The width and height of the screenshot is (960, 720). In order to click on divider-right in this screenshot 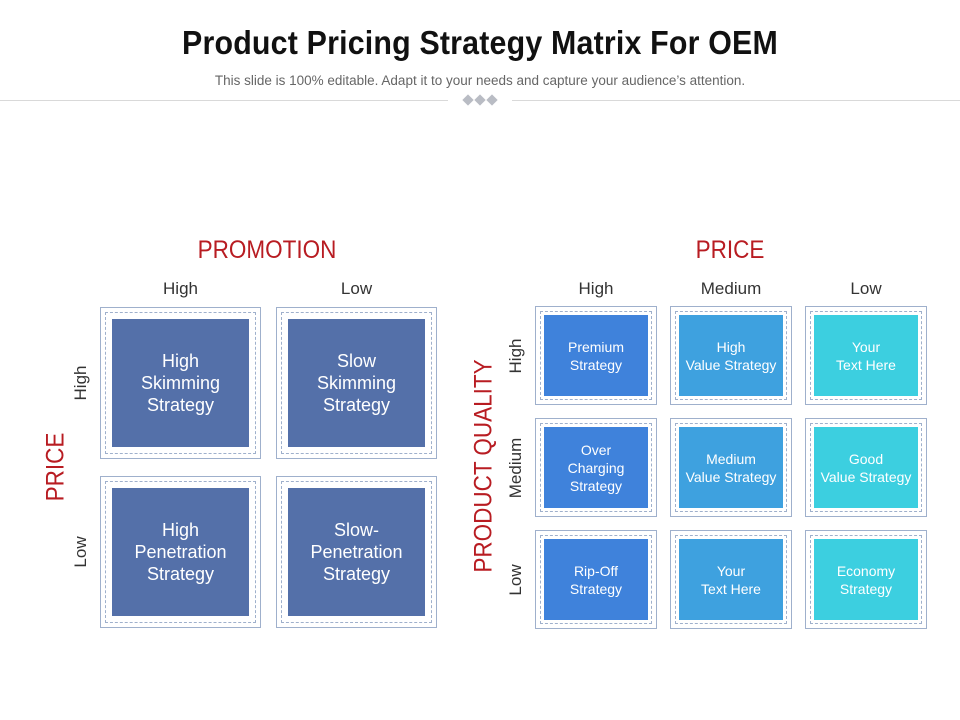, I will do `click(736, 100)`.